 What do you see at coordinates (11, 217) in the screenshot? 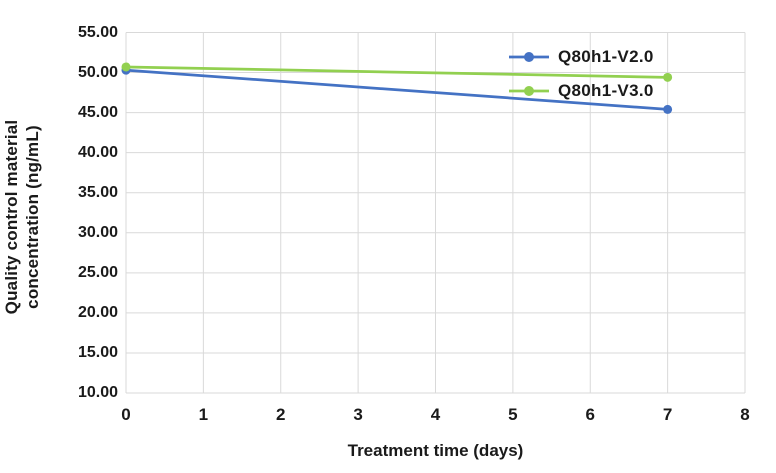
I see `y-axis-title-line1: Quality control material` at bounding box center [11, 217].